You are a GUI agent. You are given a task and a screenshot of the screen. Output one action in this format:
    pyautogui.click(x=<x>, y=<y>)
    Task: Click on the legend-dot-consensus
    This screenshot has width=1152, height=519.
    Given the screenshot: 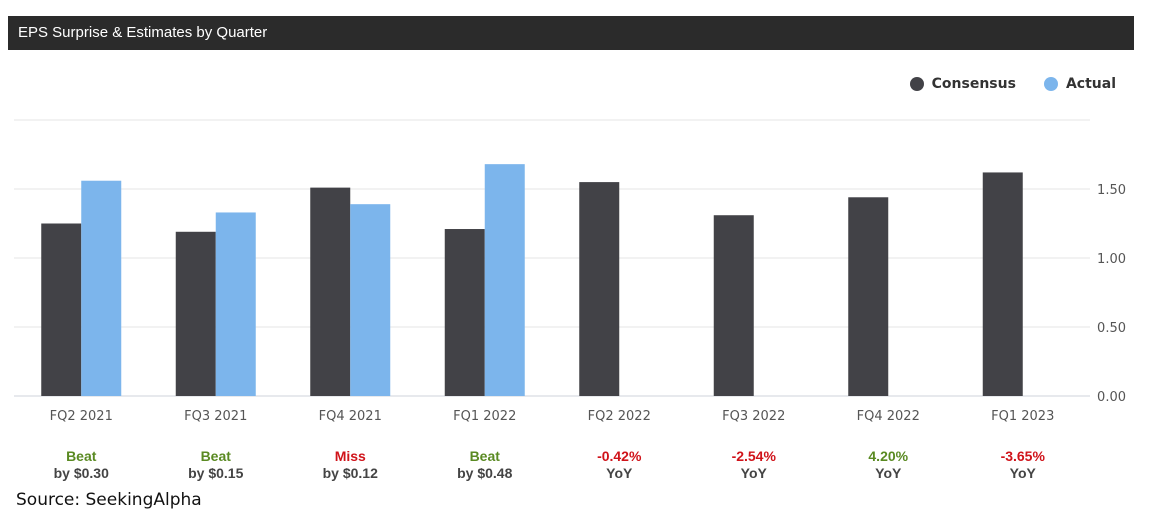 What is the action you would take?
    pyautogui.click(x=916, y=84)
    